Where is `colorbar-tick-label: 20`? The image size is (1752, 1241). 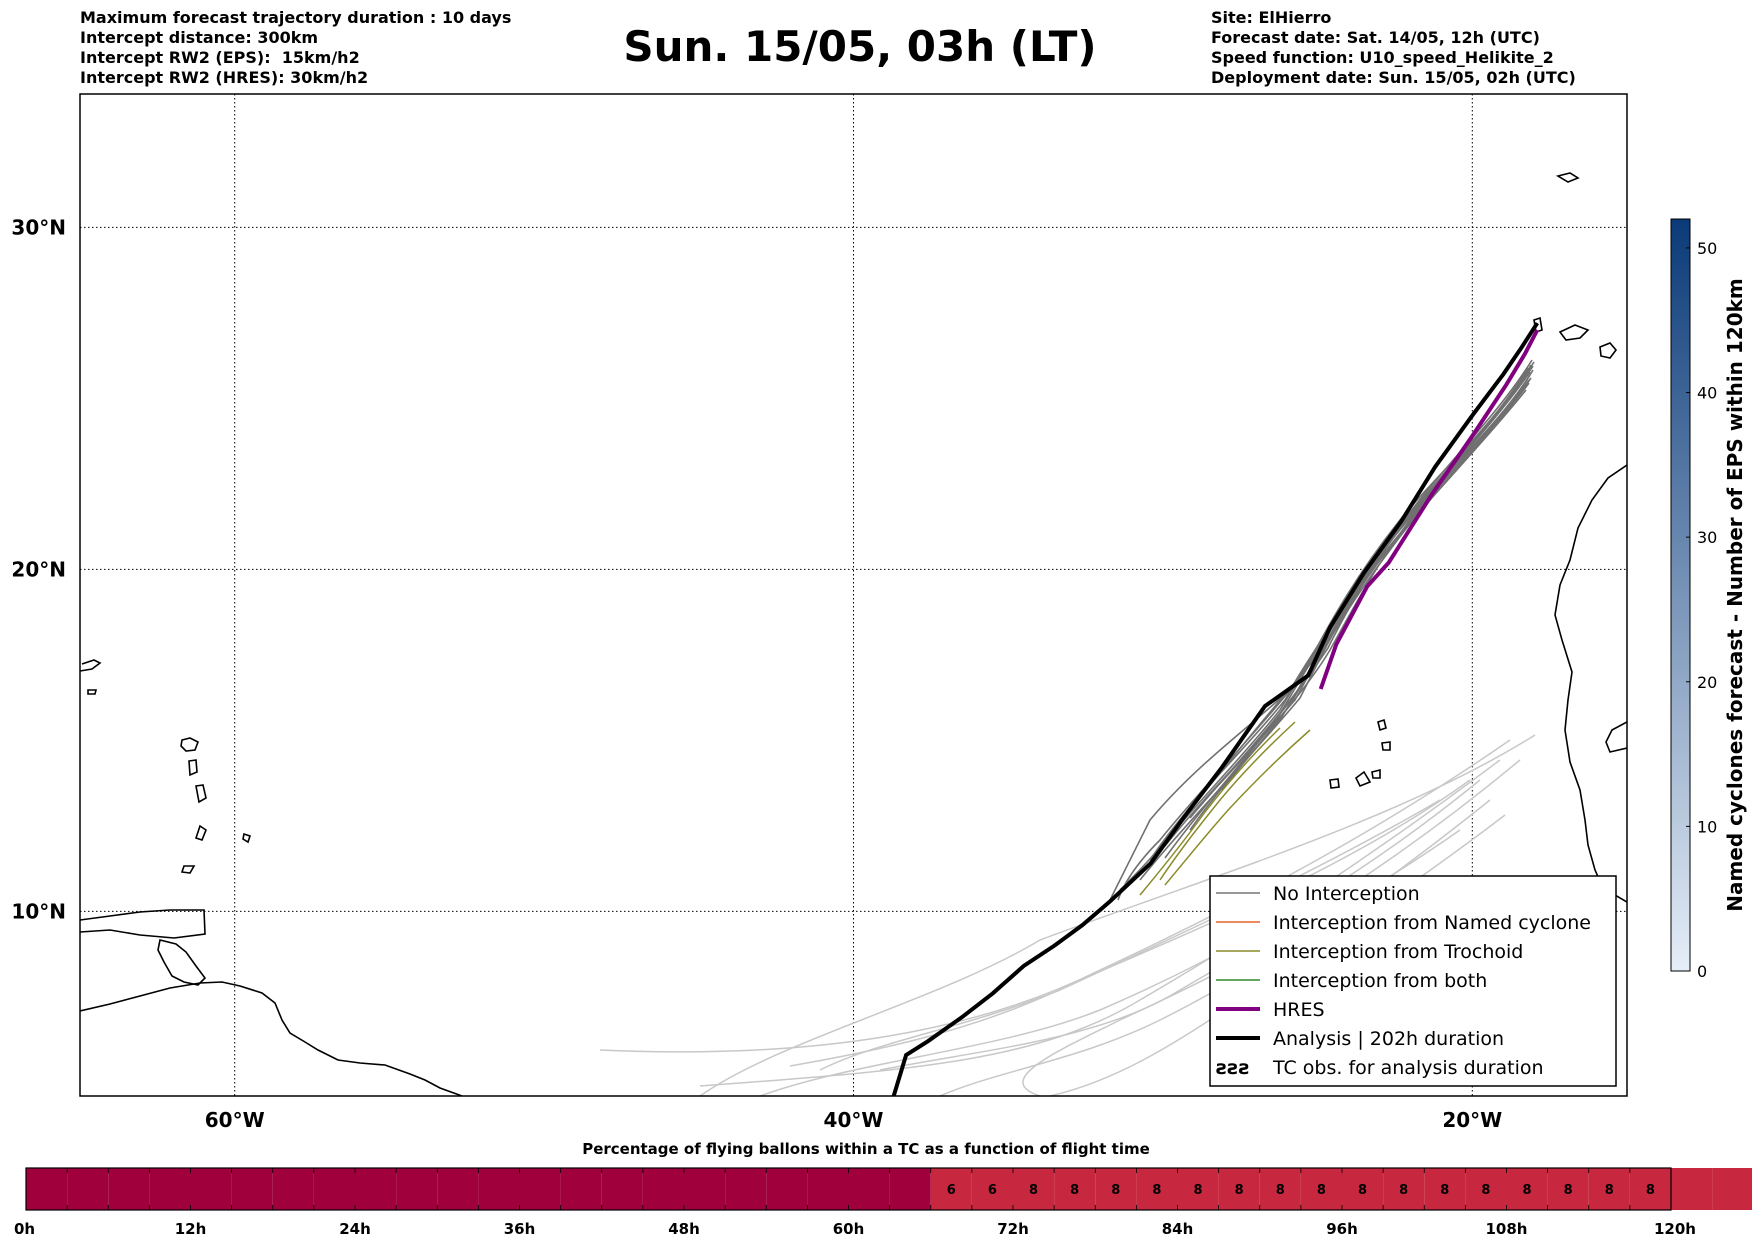 colorbar-tick-label: 20 is located at coordinates (1707, 682).